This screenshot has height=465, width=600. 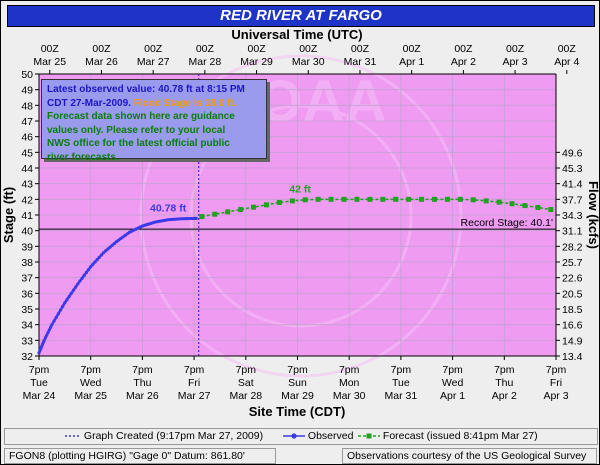 I want to click on legend-observed-label: Observed, so click(x=330, y=436).